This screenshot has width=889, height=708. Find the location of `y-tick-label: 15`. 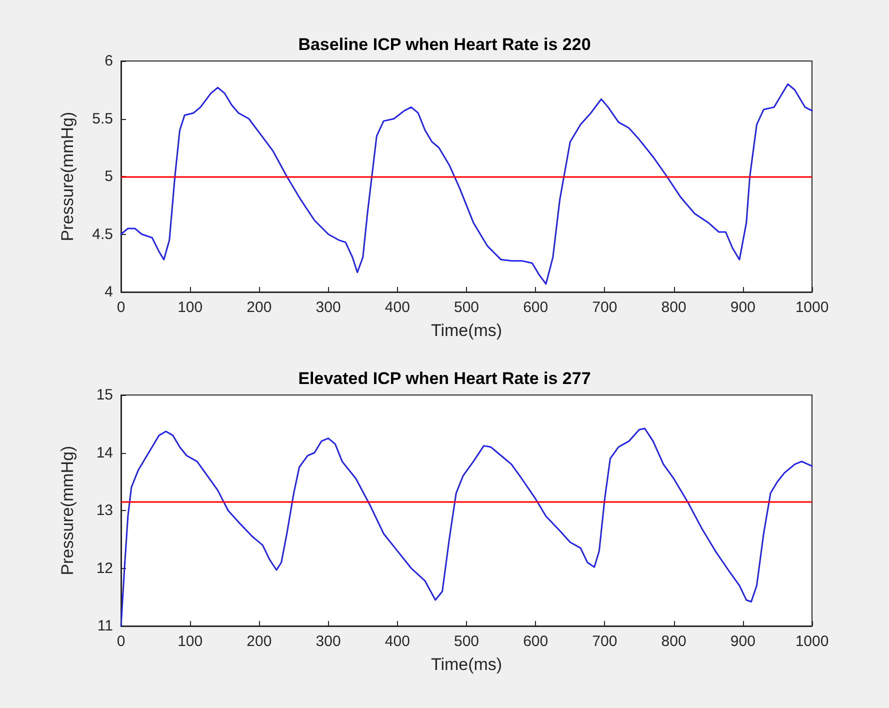

y-tick-label: 15 is located at coordinates (104, 395).